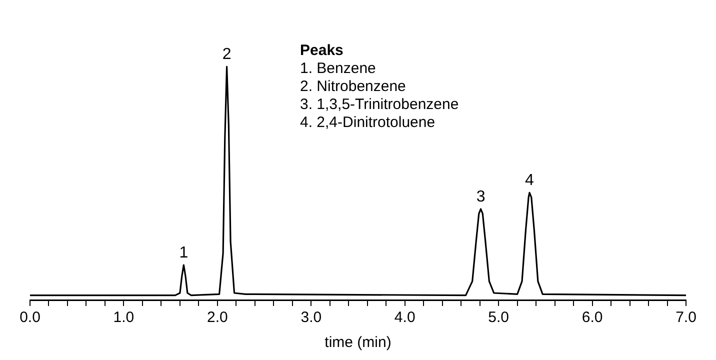 This screenshot has width=716, height=360. I want to click on annotation: 3, so click(481, 197).